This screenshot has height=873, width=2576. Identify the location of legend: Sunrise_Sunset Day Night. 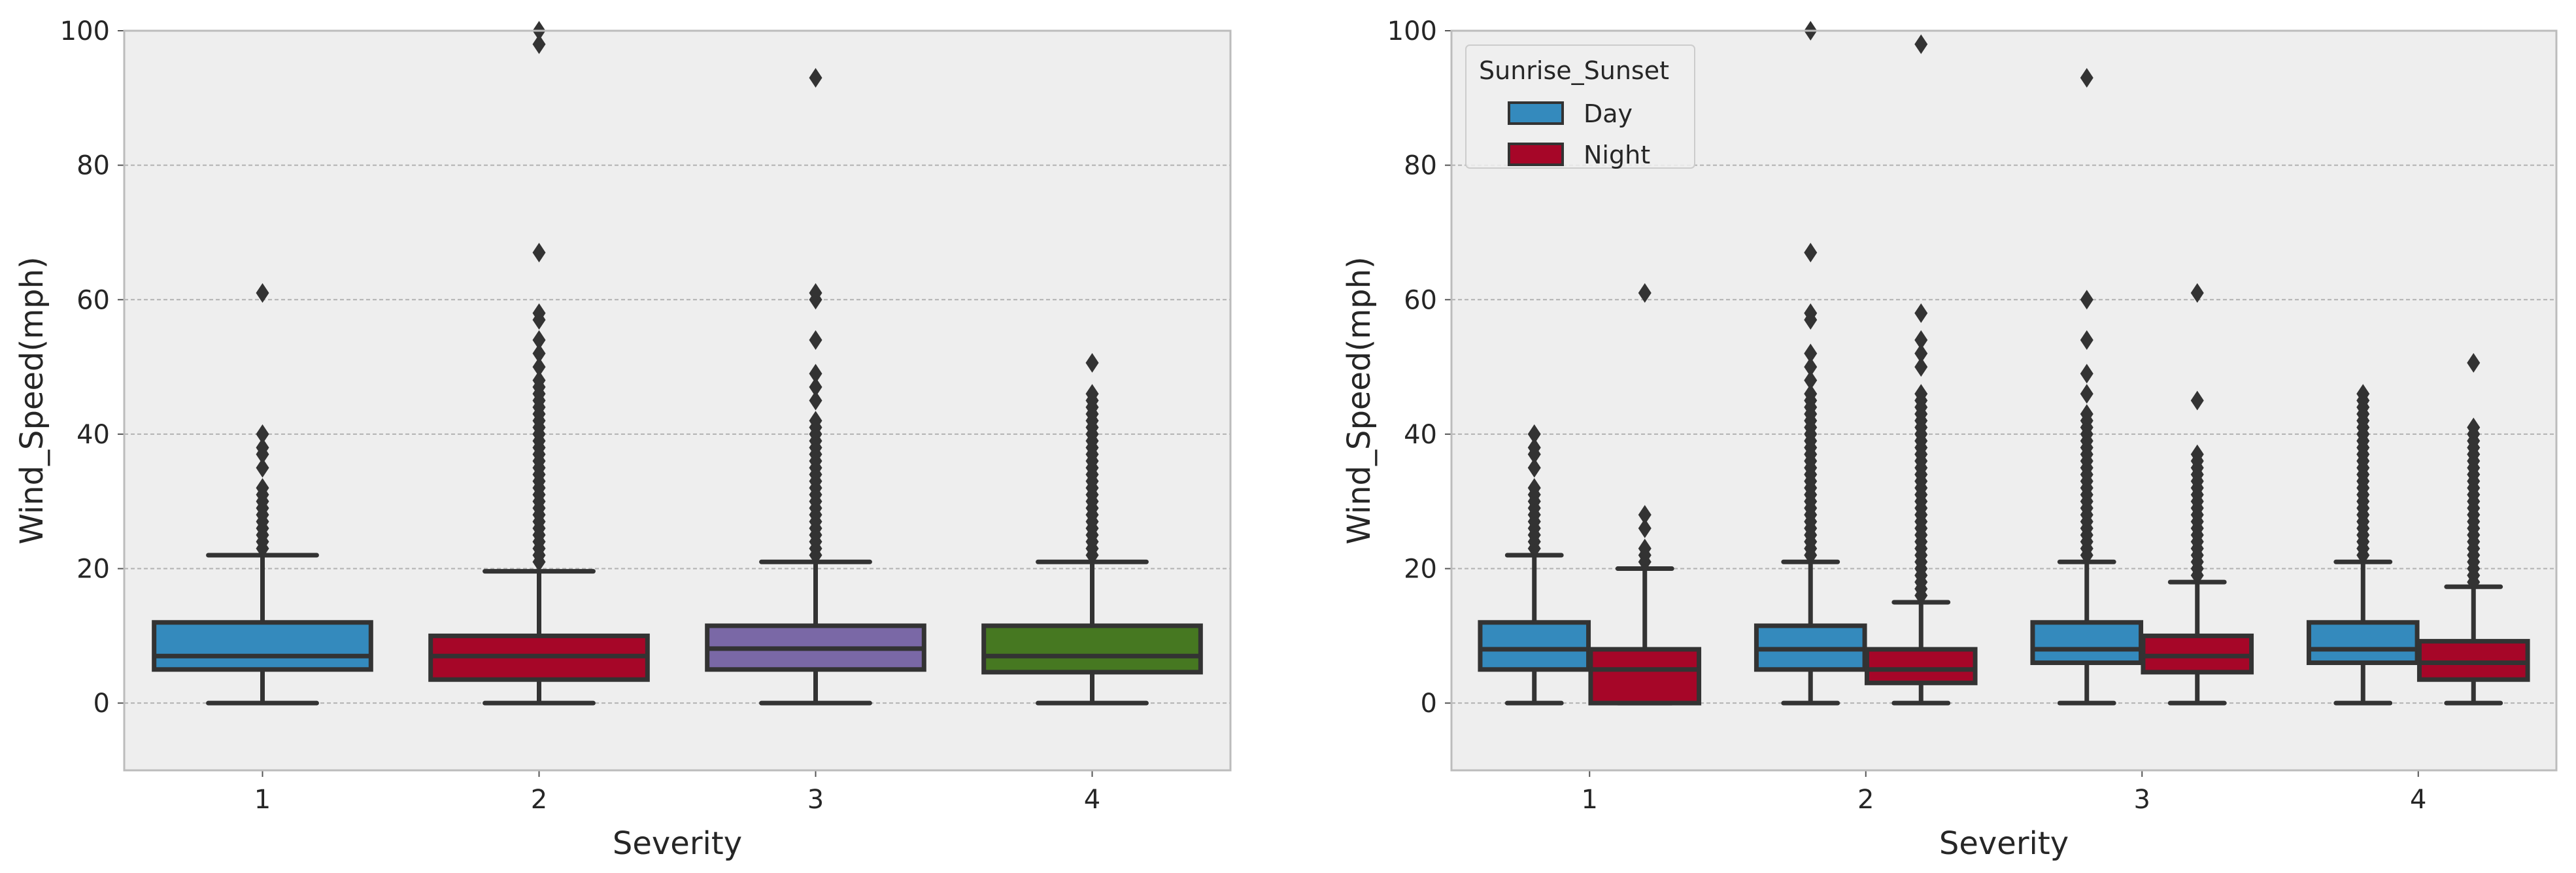
(1580, 106).